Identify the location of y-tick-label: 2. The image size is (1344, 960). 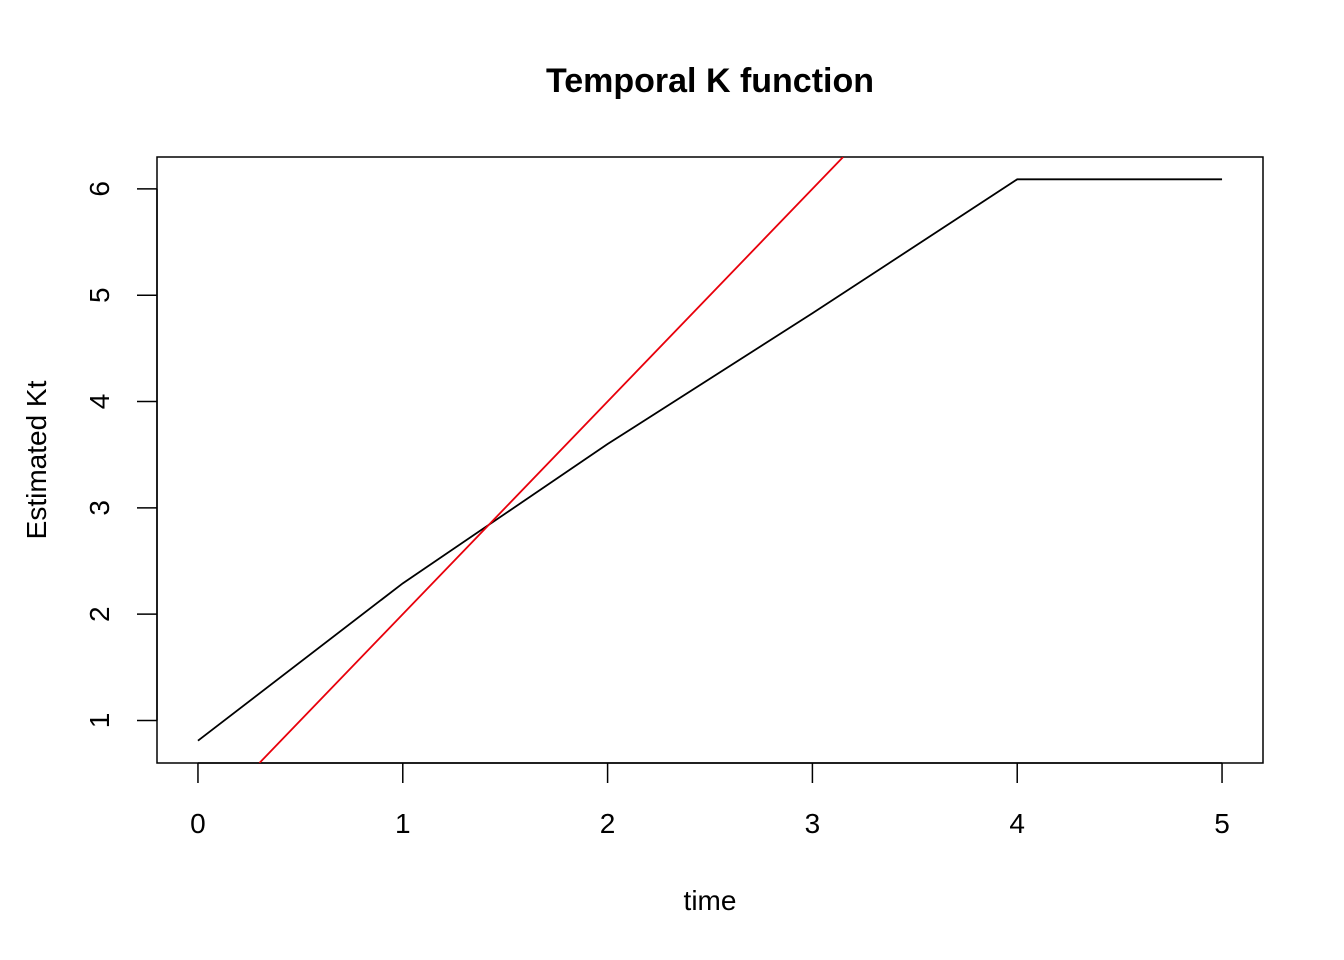
(99, 614).